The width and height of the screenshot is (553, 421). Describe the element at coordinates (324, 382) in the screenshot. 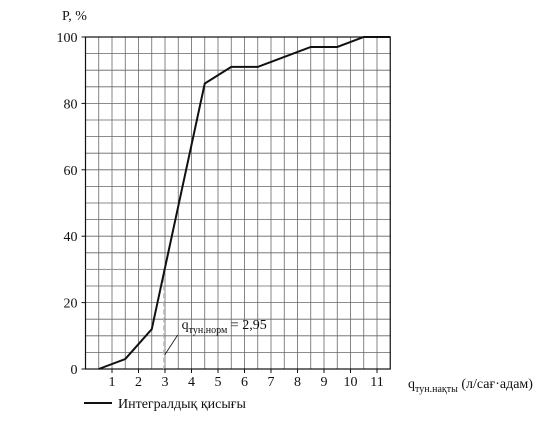

I see `x-tick-label: 9` at that location.